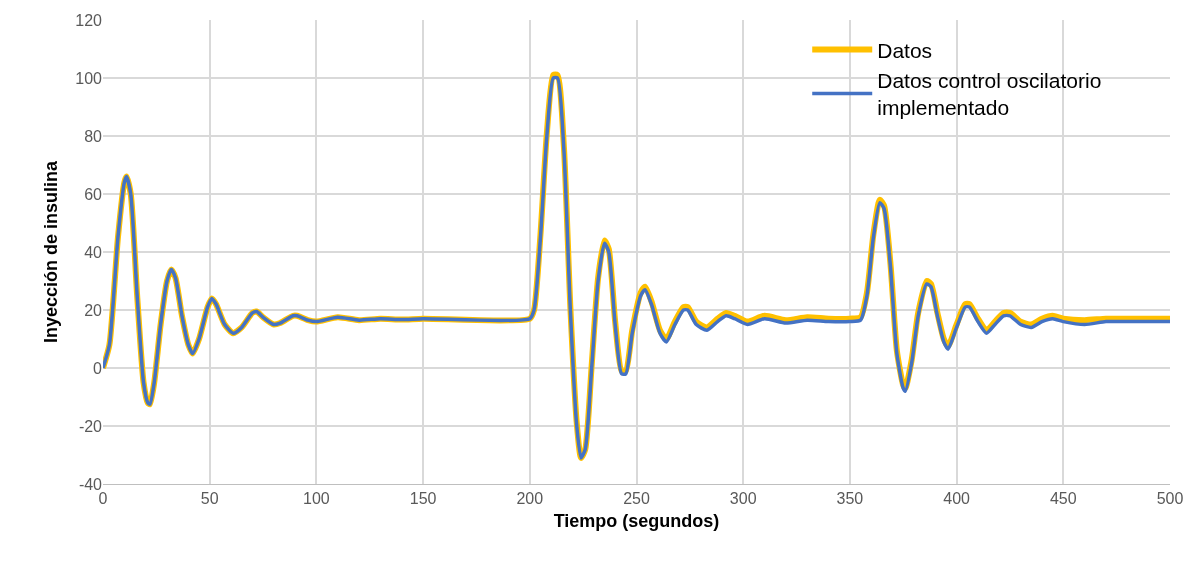 The height and width of the screenshot is (563, 1197). Describe the element at coordinates (93, 194) in the screenshot. I see `y-tick-label: 60` at that location.